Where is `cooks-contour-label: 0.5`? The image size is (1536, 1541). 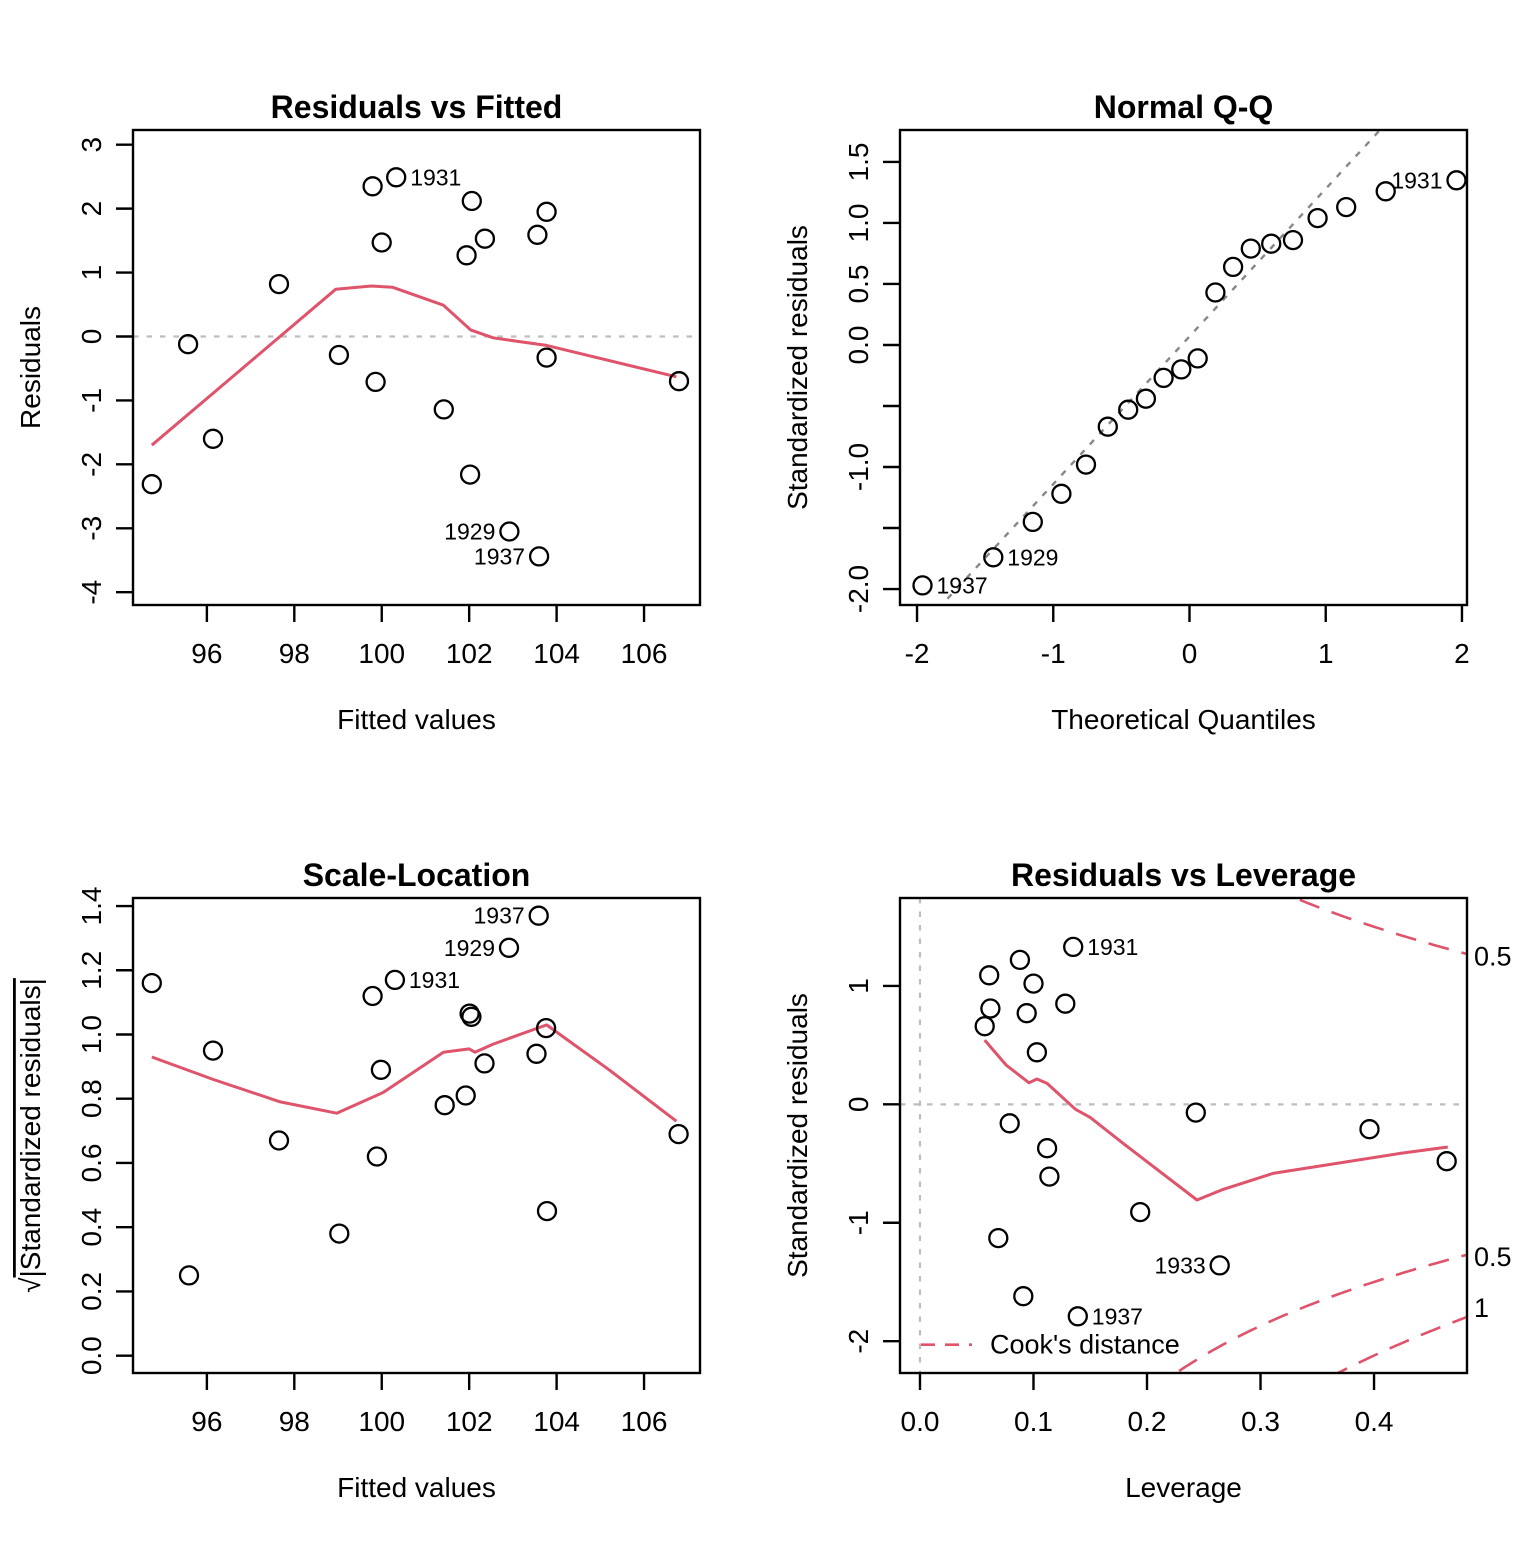 cooks-contour-label: 0.5 is located at coordinates (1493, 1257).